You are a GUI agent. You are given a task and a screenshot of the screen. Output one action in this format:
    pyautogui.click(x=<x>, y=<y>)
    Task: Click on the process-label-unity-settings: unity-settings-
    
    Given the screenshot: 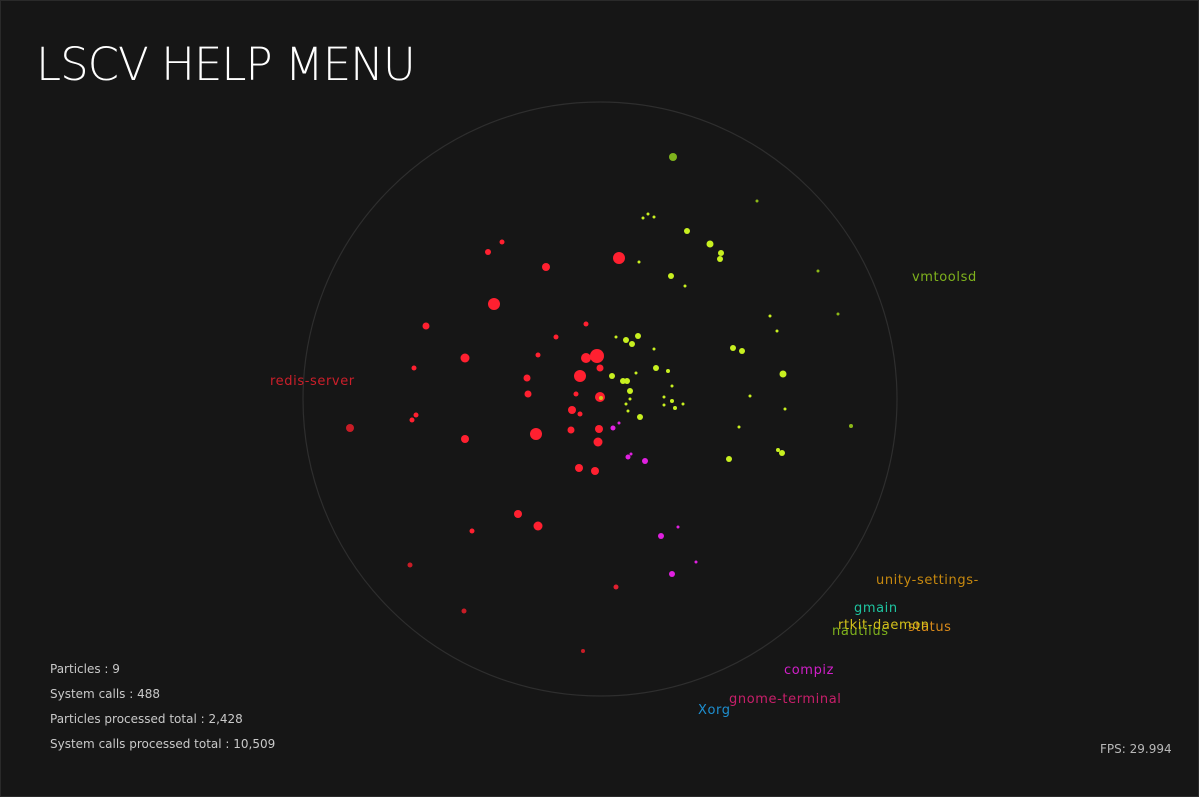 What is the action you would take?
    pyautogui.click(x=927, y=580)
    